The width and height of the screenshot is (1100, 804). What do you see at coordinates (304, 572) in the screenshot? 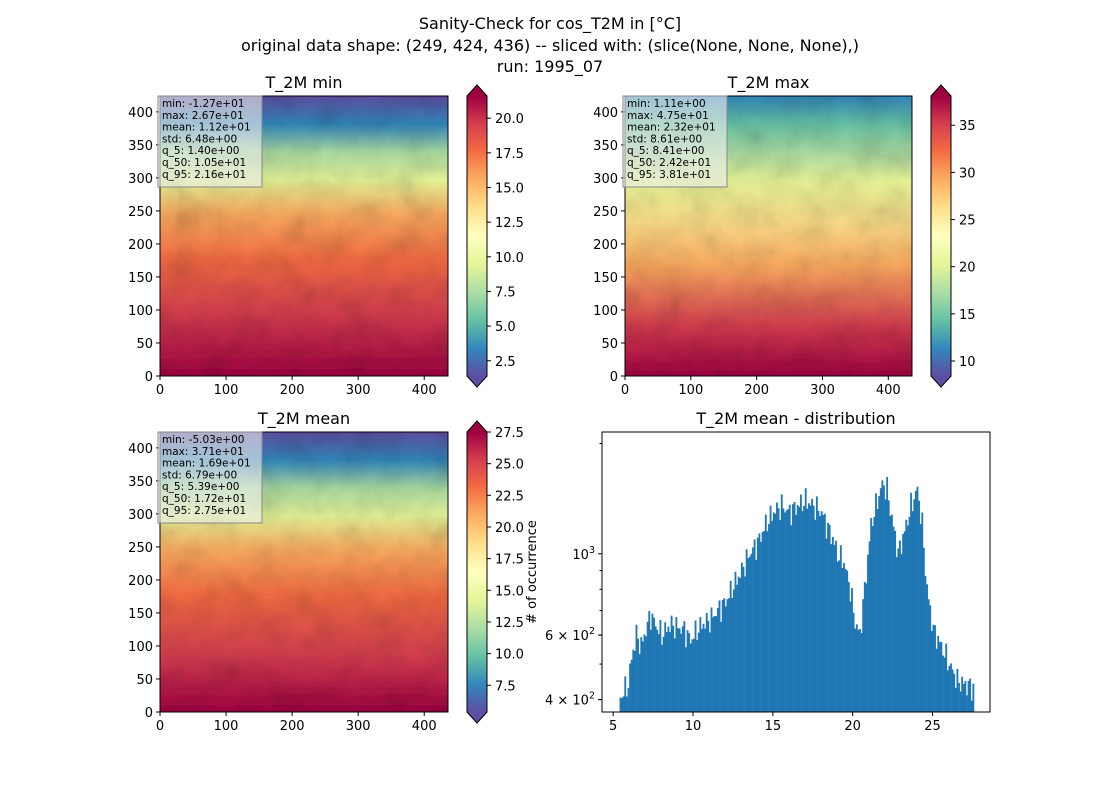
I see `axes-frame` at bounding box center [304, 572].